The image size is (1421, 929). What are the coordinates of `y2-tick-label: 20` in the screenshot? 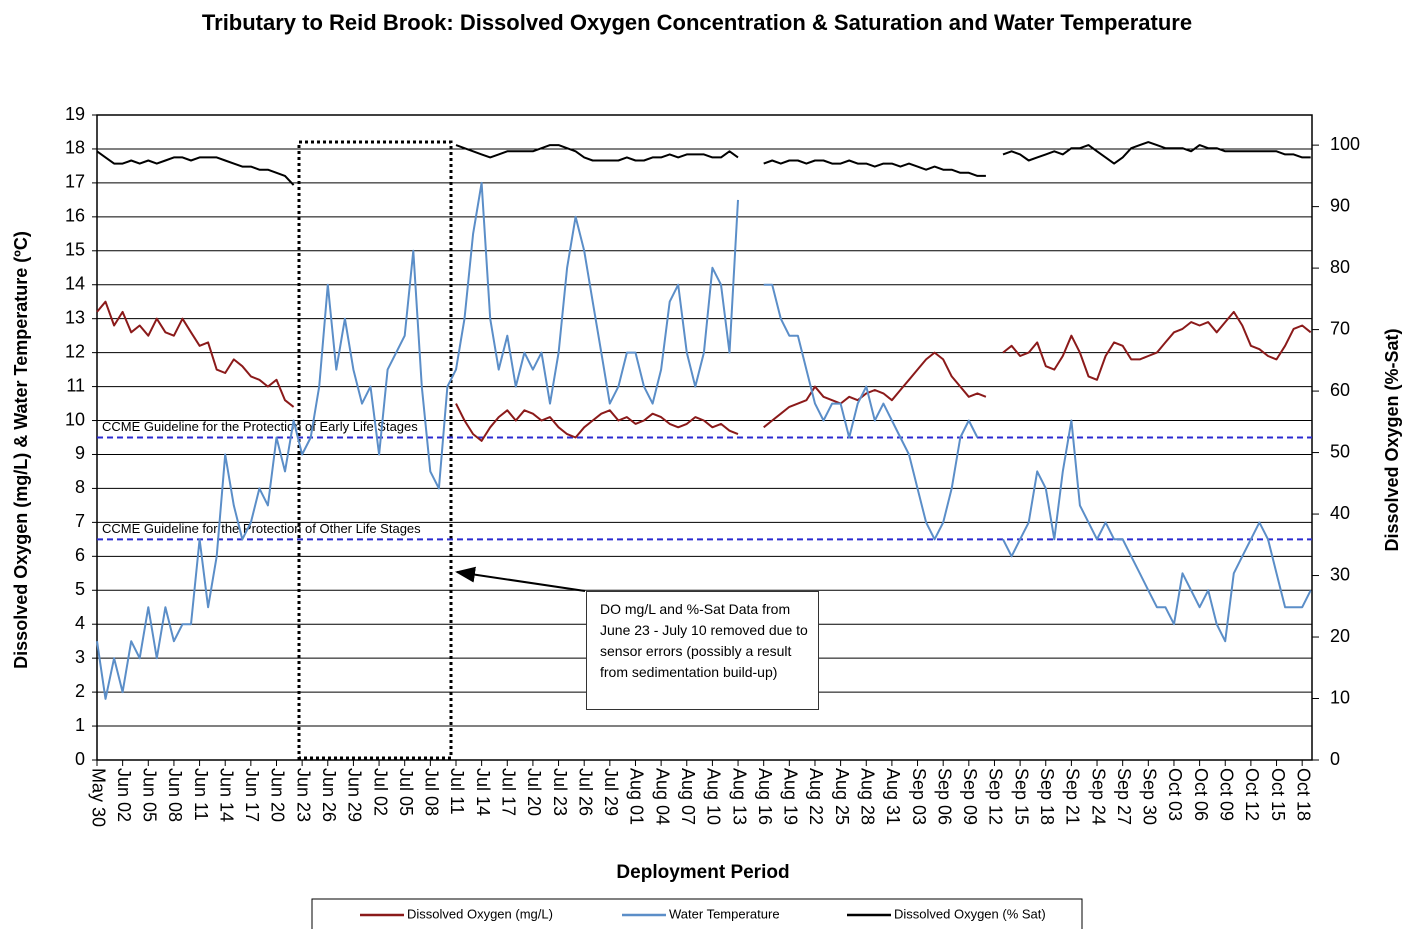 It's located at (1340, 636).